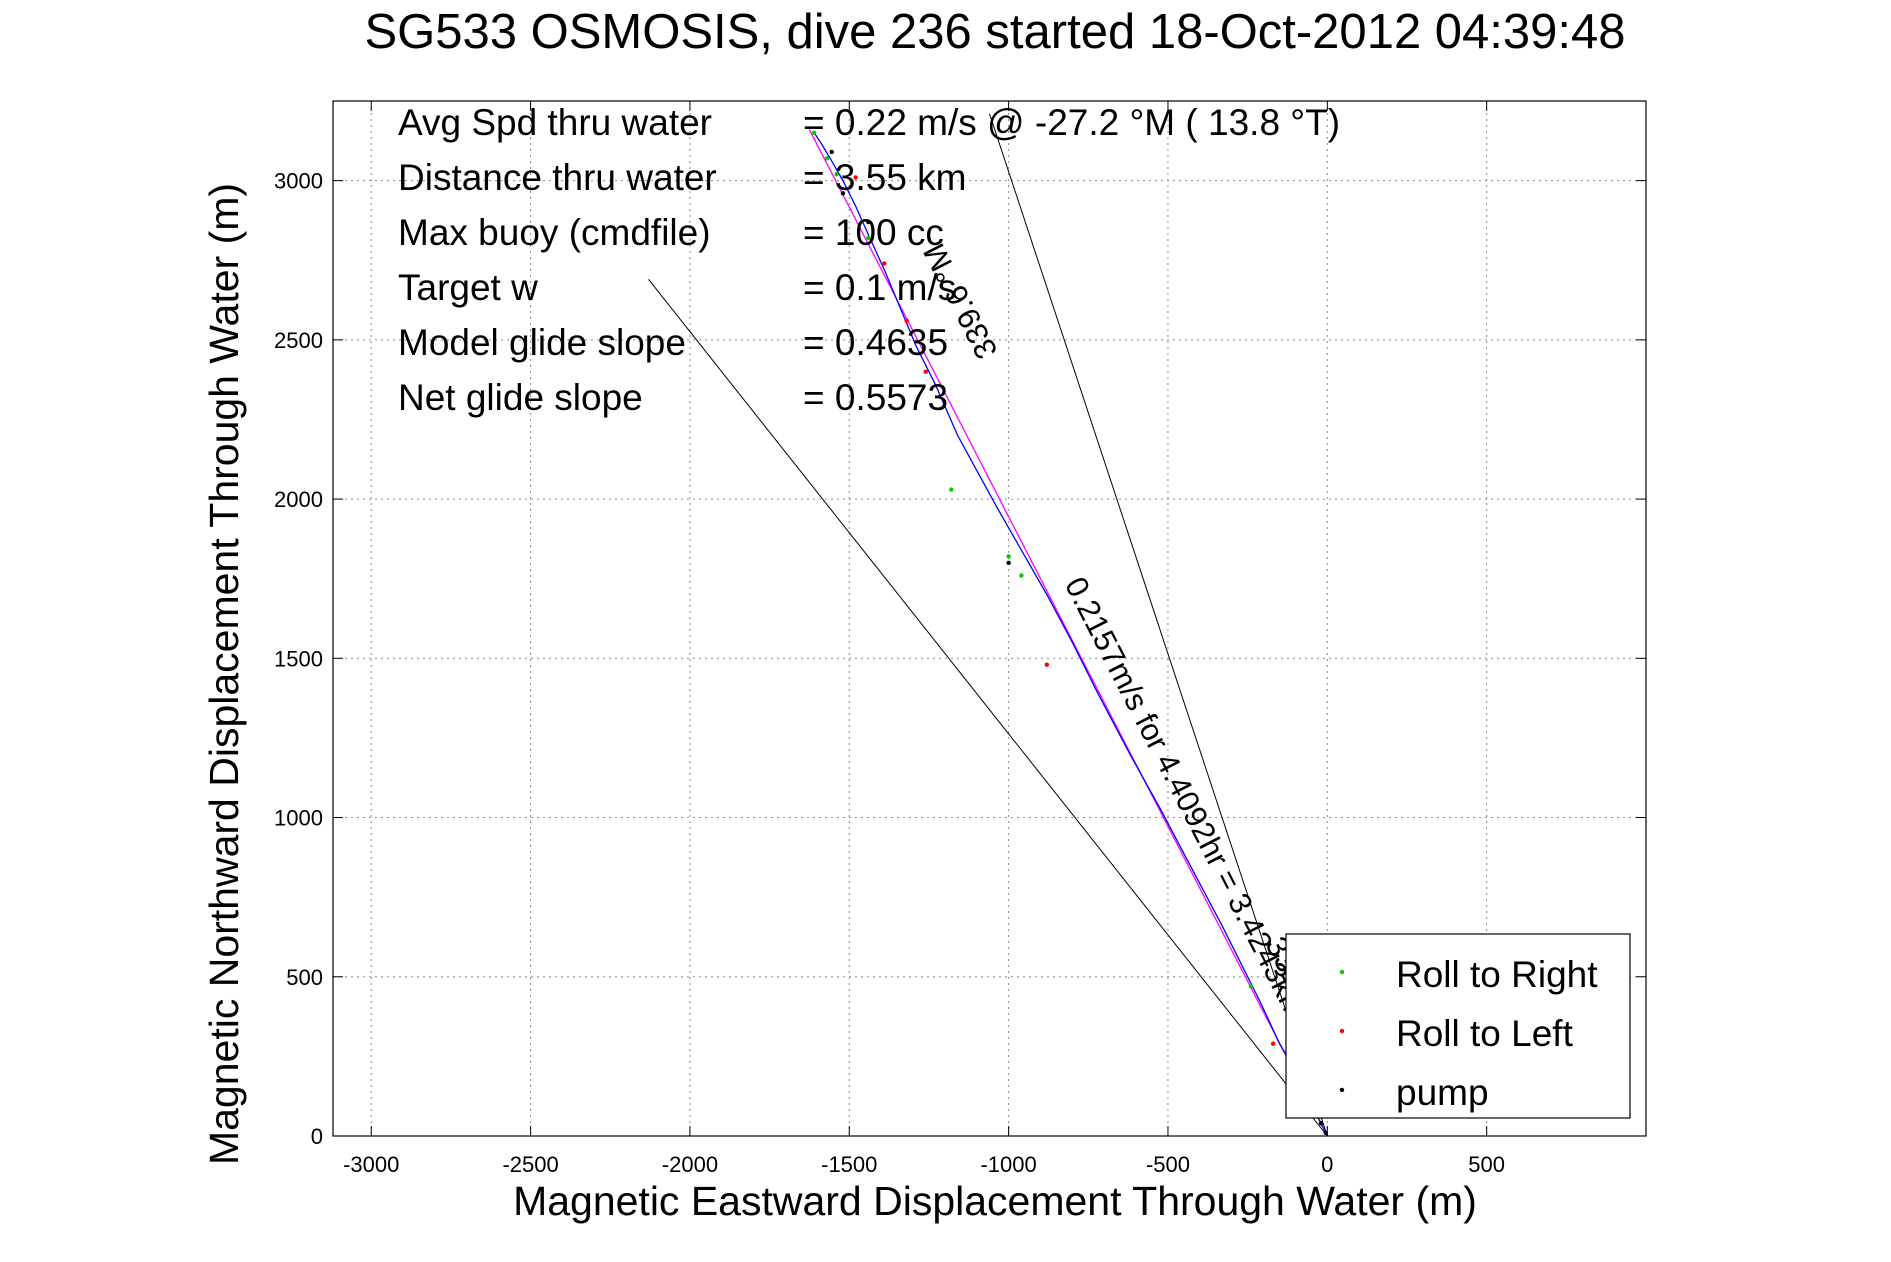  Describe the element at coordinates (885, 177) in the screenshot. I see `stat-value: = 3.55 km` at that location.